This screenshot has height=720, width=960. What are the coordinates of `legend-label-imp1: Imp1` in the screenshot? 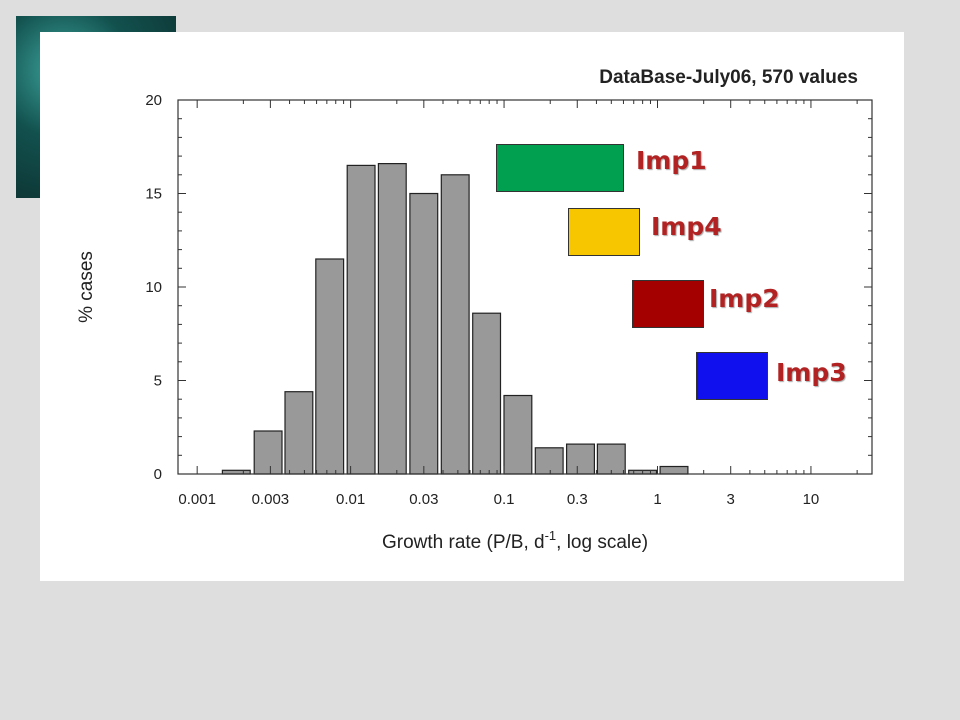 It's located at (671, 160).